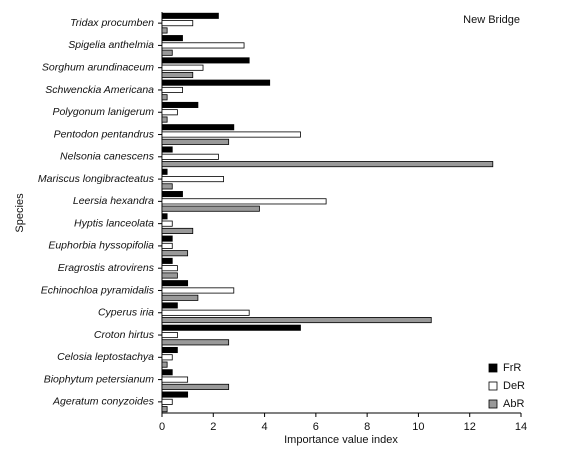 The image size is (564, 455). What do you see at coordinates (521, 427) in the screenshot?
I see `x-tick-label: 14` at bounding box center [521, 427].